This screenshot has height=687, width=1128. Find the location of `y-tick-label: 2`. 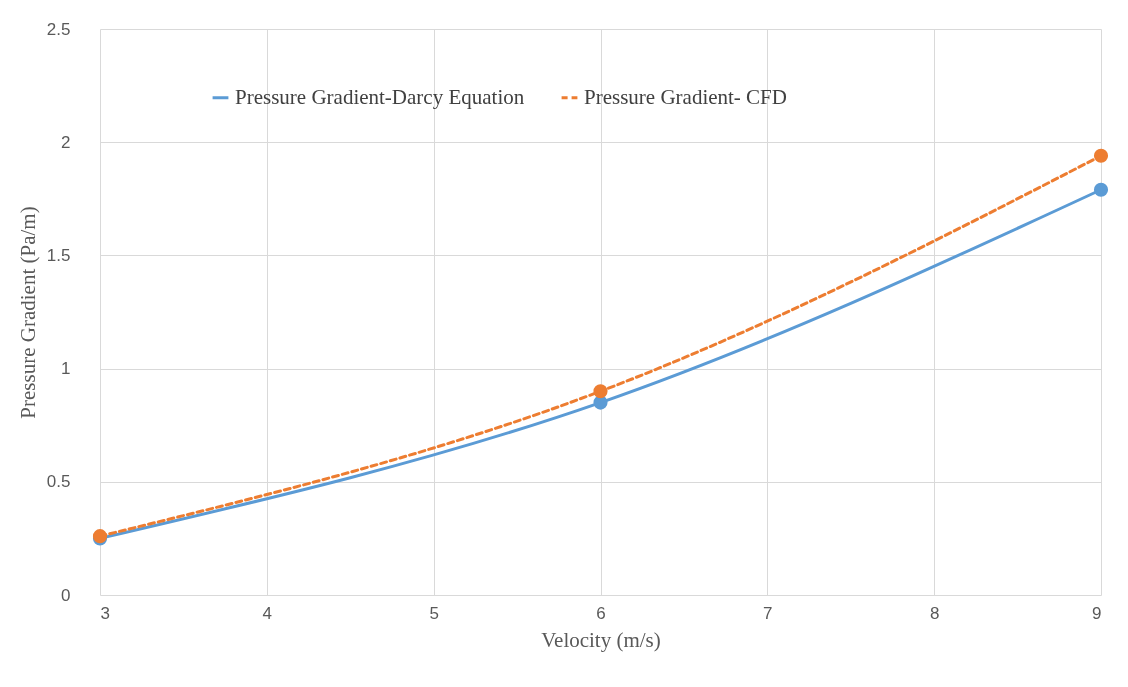

y-tick-label: 2 is located at coordinates (66, 142).